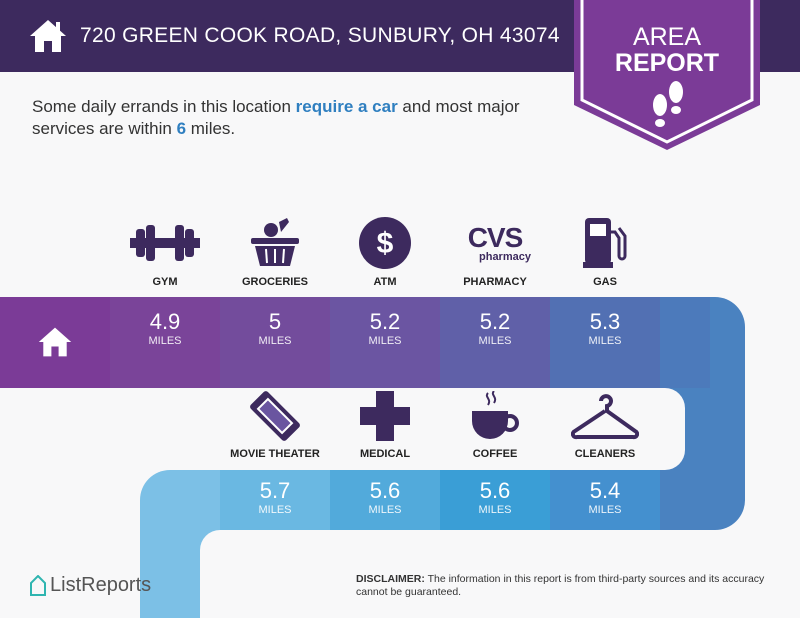 This screenshot has height=618, width=800. I want to click on coffee-cup-icon, so click(495, 416).